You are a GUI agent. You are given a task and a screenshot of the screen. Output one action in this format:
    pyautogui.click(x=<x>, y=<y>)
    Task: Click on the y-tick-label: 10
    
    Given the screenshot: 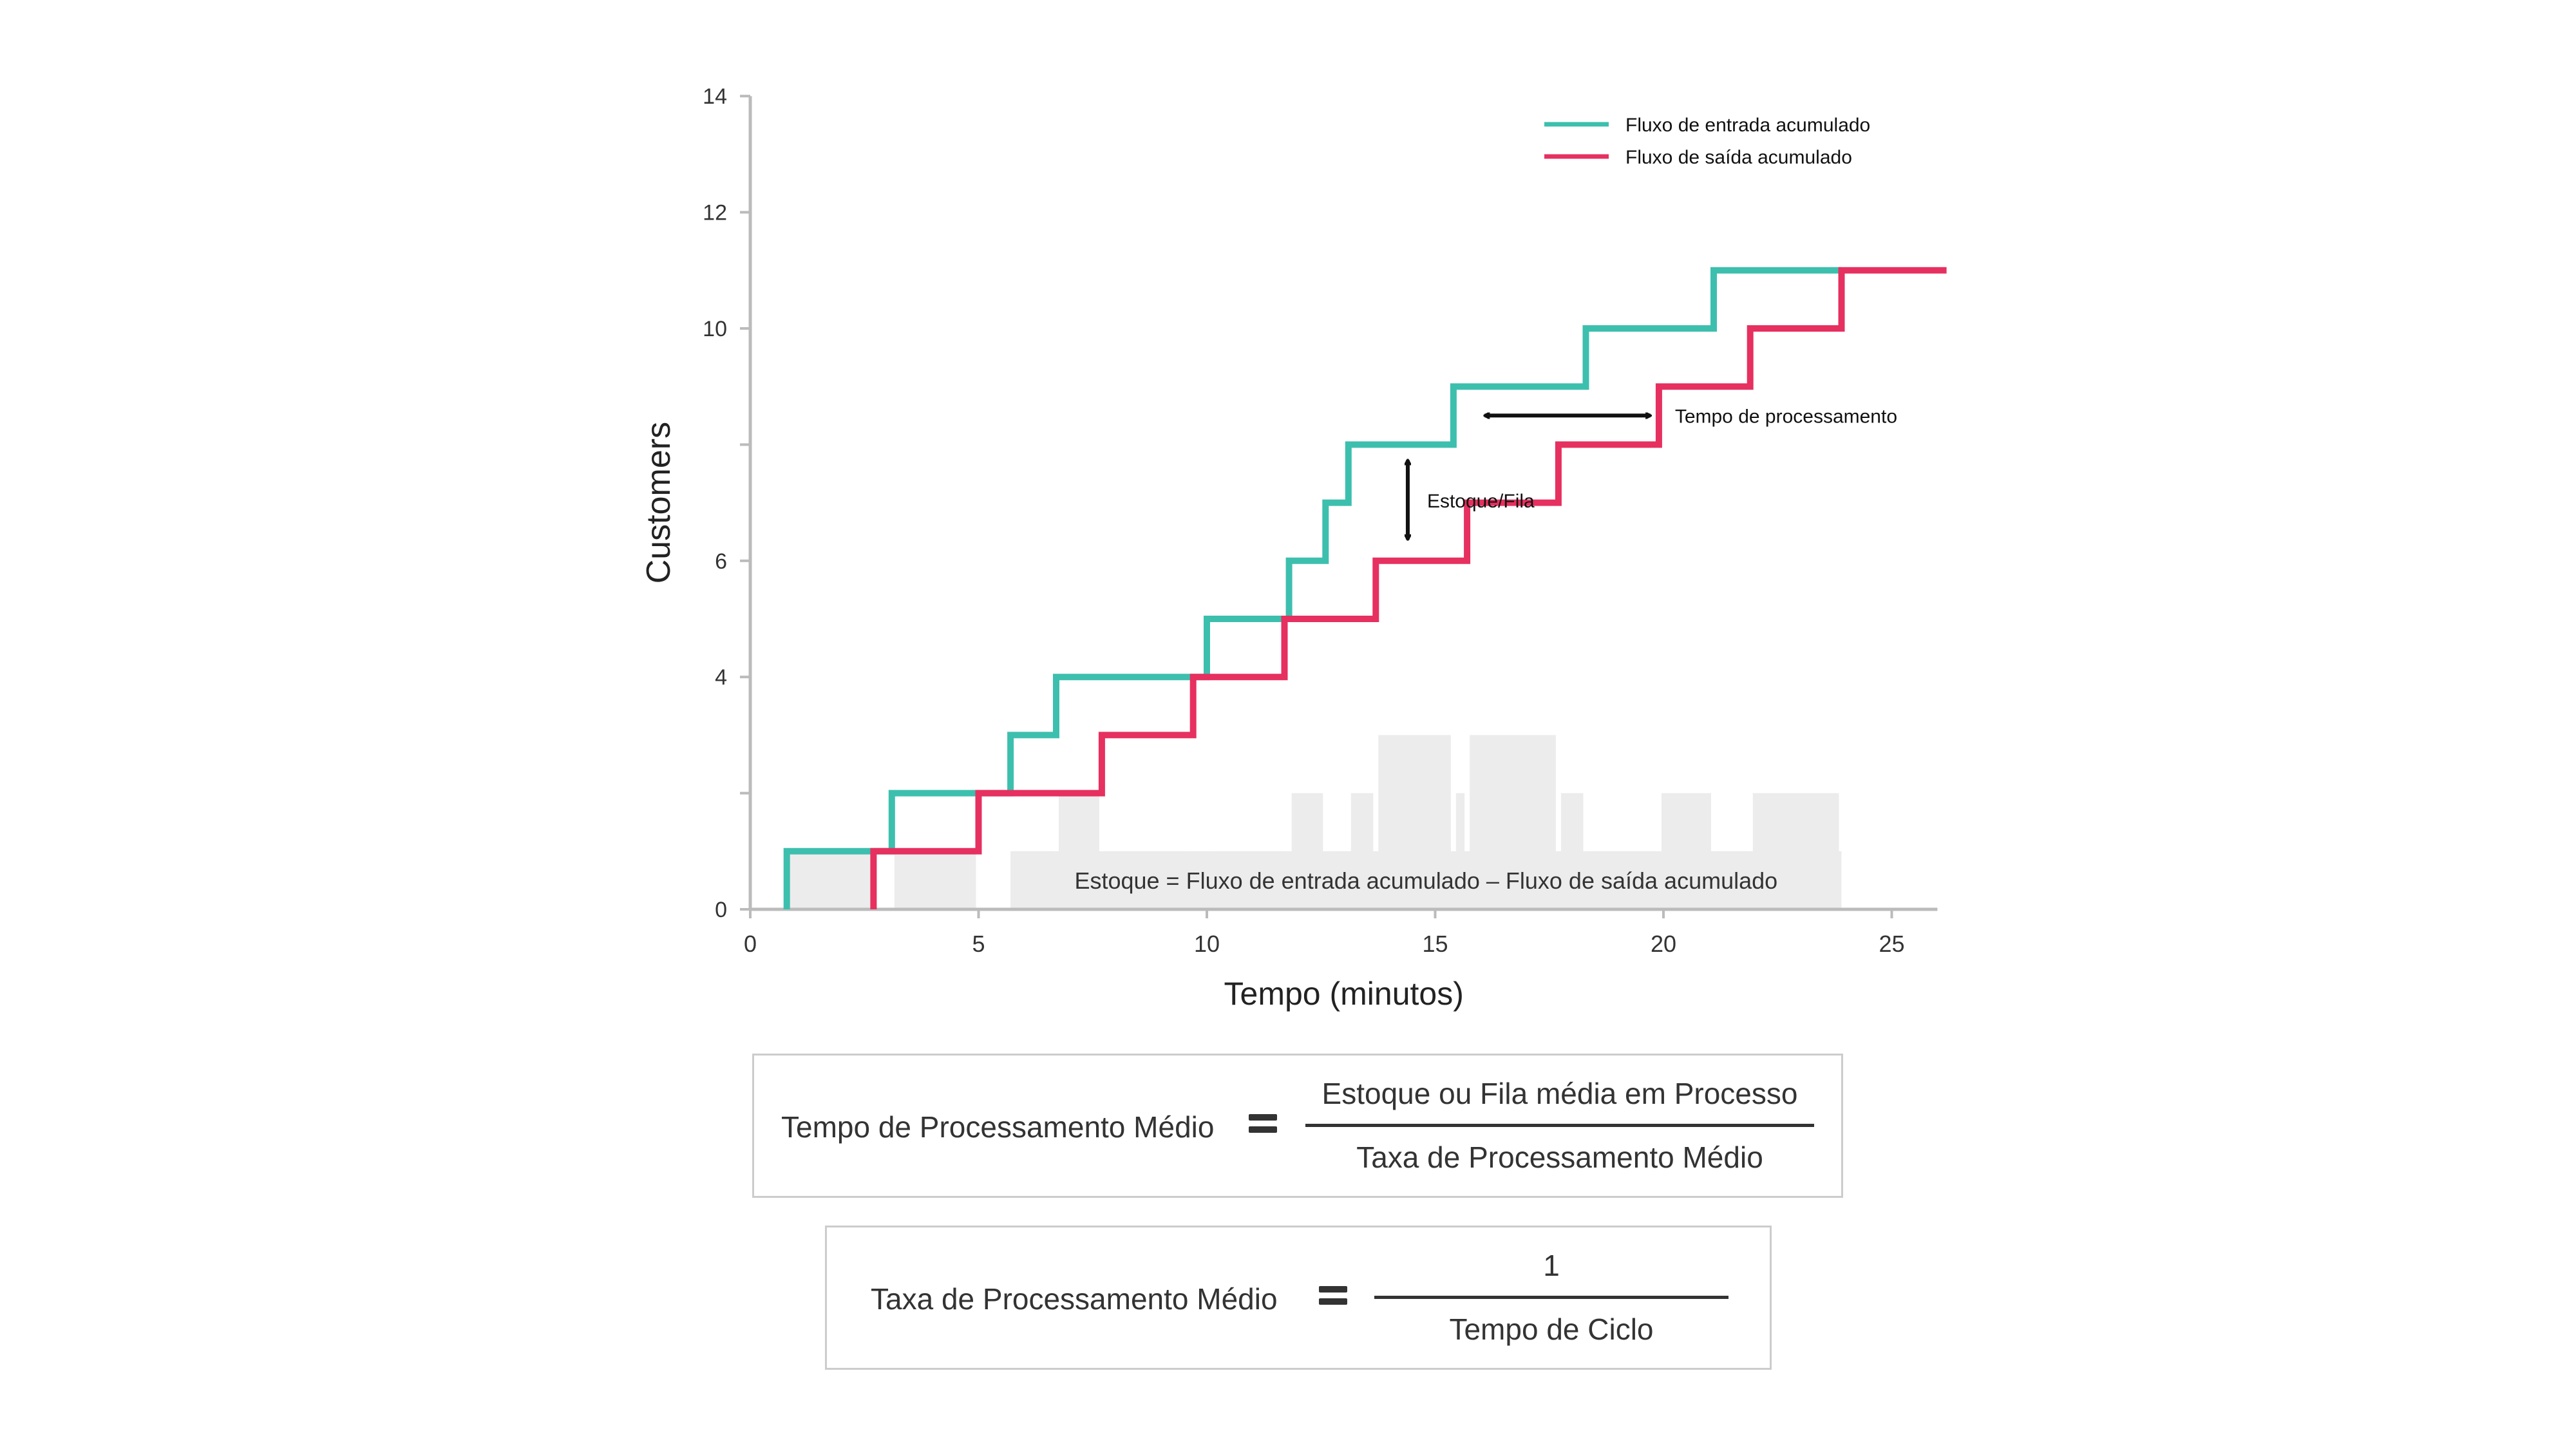 What is the action you would take?
    pyautogui.click(x=715, y=329)
    